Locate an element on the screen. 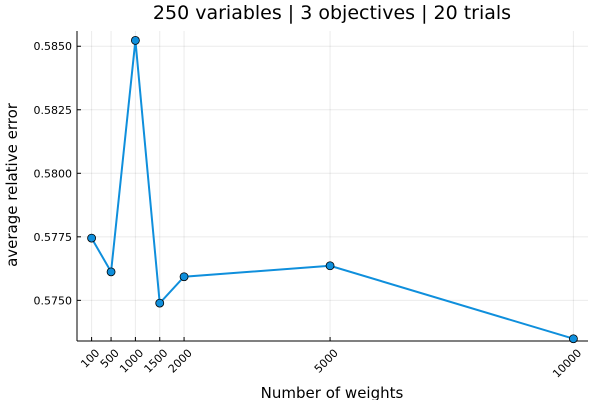 Image resolution: width=600 pixels, height=400 pixels. y-tick-label: 0.5825 is located at coordinates (53, 110).